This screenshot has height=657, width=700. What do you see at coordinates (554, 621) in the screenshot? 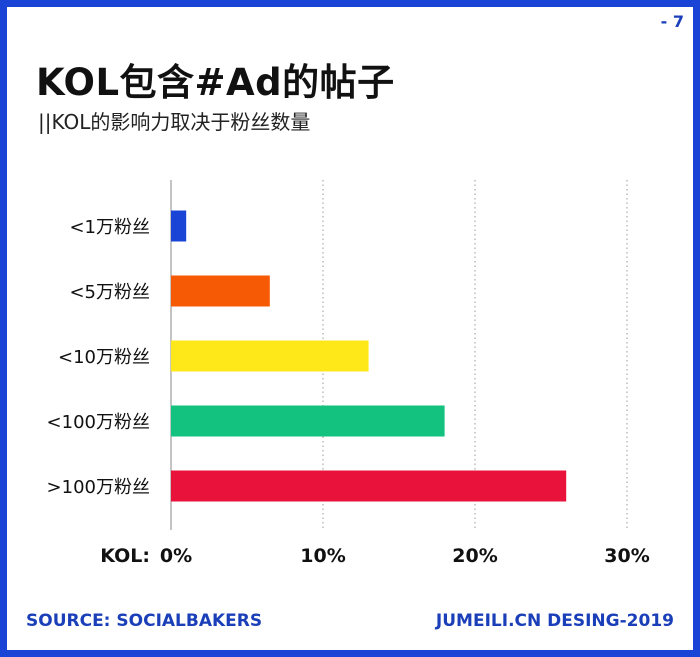
I see `brand-label: JUMEILI.CN DESING-2019` at bounding box center [554, 621].